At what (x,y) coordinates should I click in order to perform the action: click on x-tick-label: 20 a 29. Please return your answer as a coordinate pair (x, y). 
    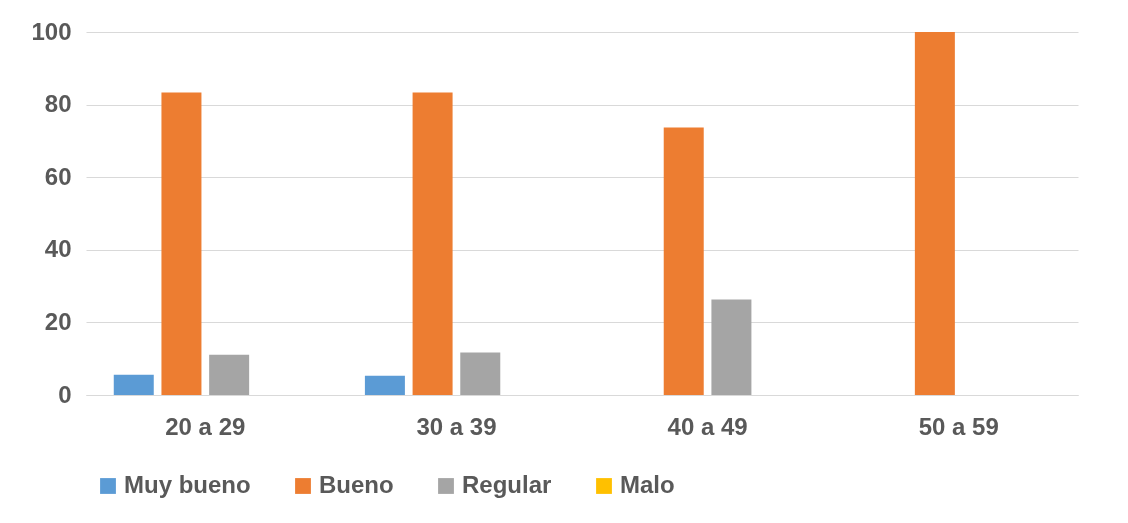
    Looking at the image, I should click on (205, 426).